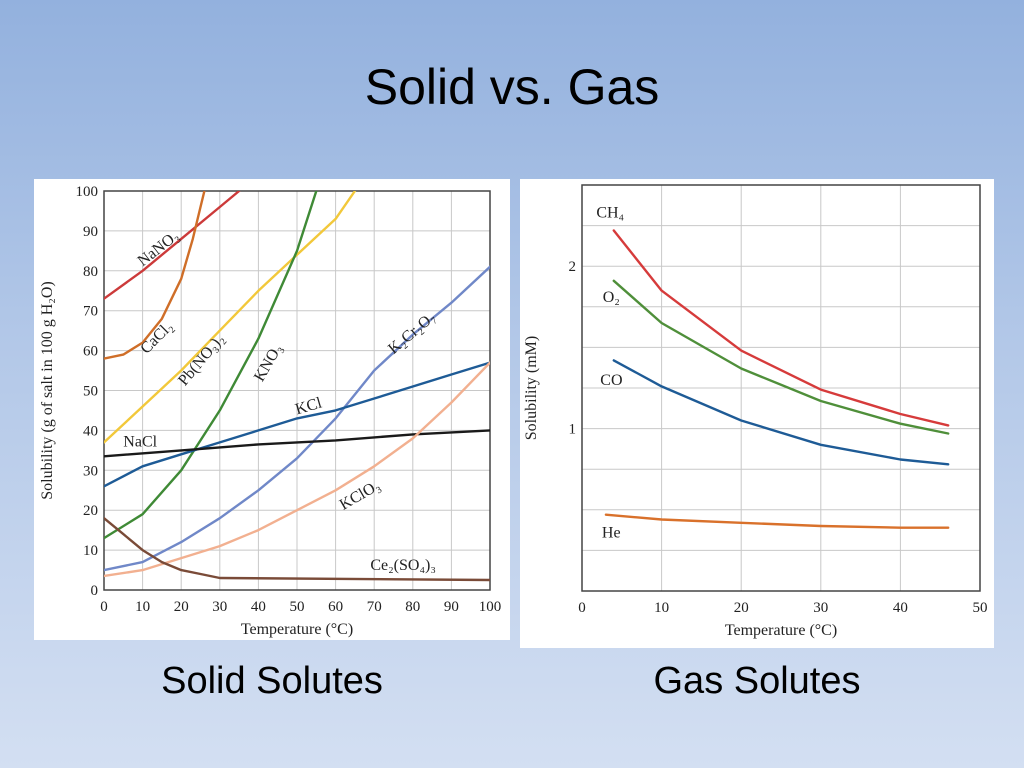 This screenshot has width=1024, height=768. Describe the element at coordinates (90, 511) in the screenshot. I see `y-tick-label: 20` at that location.